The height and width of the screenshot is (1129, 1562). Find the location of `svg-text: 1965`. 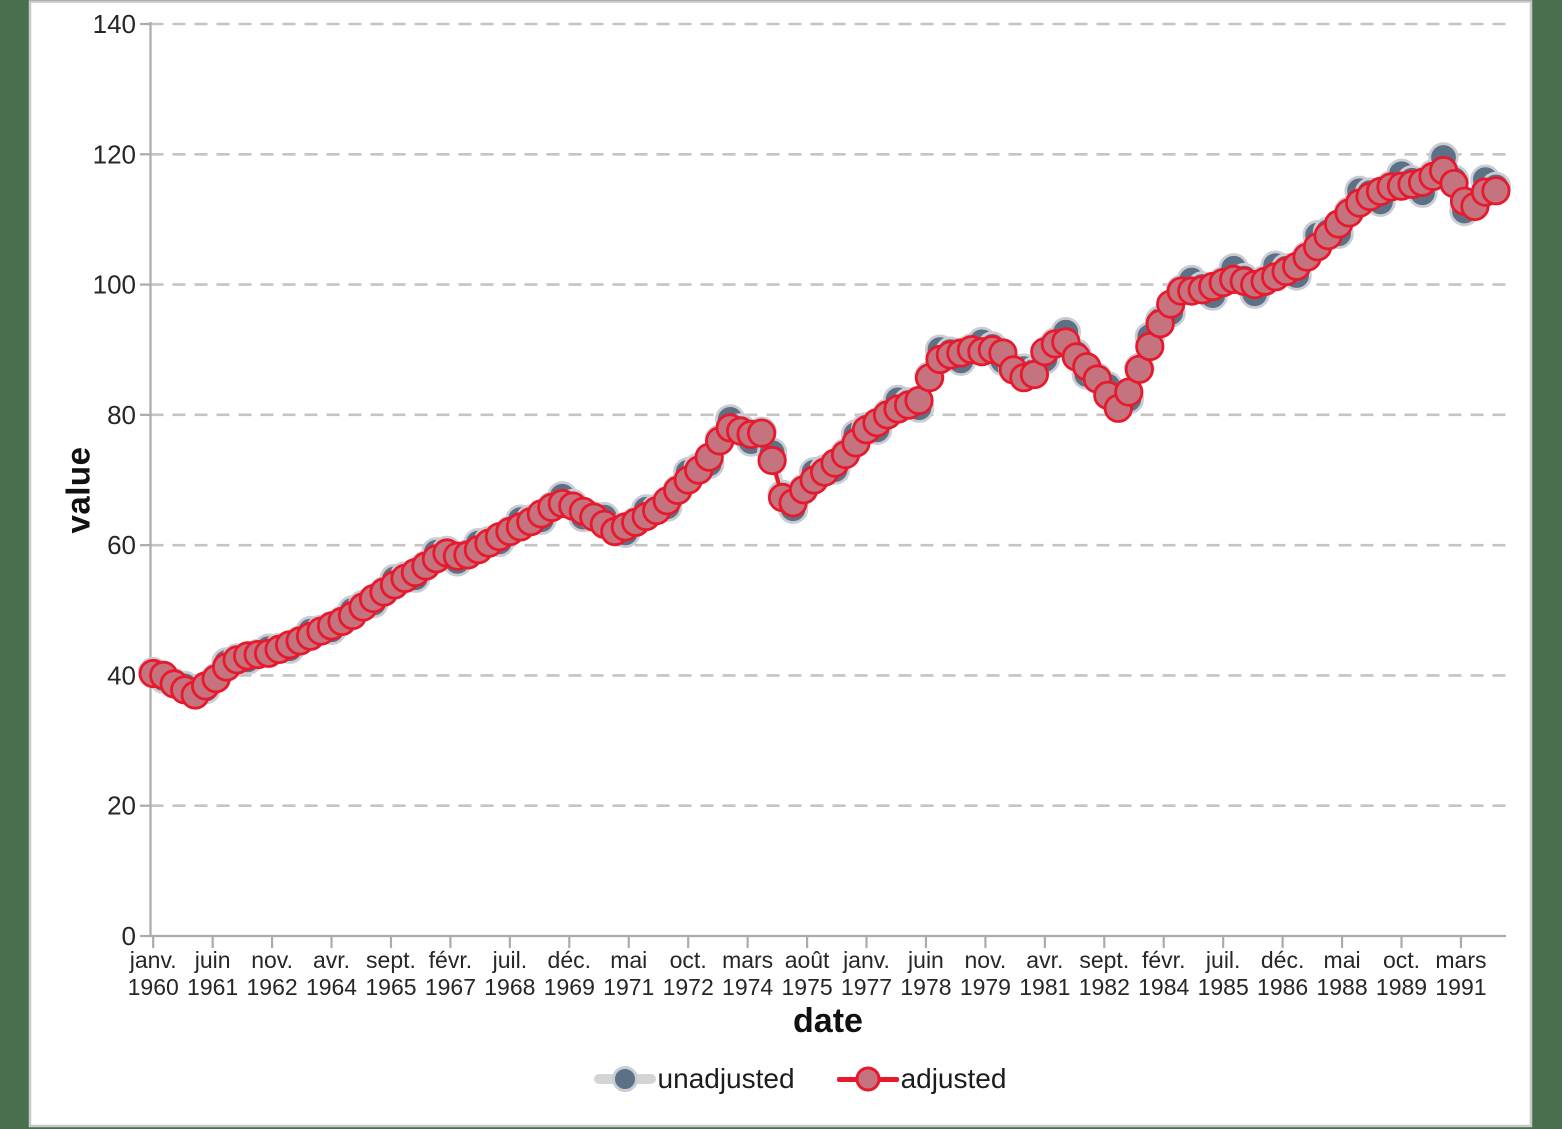

svg-text: 1965 is located at coordinates (390, 987).